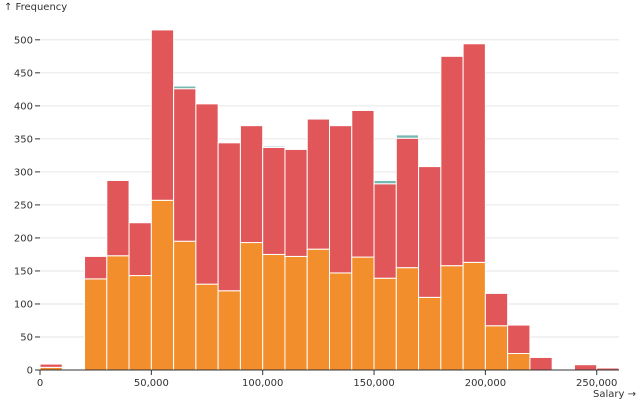 This screenshot has height=400, width=640. Describe the element at coordinates (373, 383) in the screenshot. I see `x-tick-label: 150,000` at that location.